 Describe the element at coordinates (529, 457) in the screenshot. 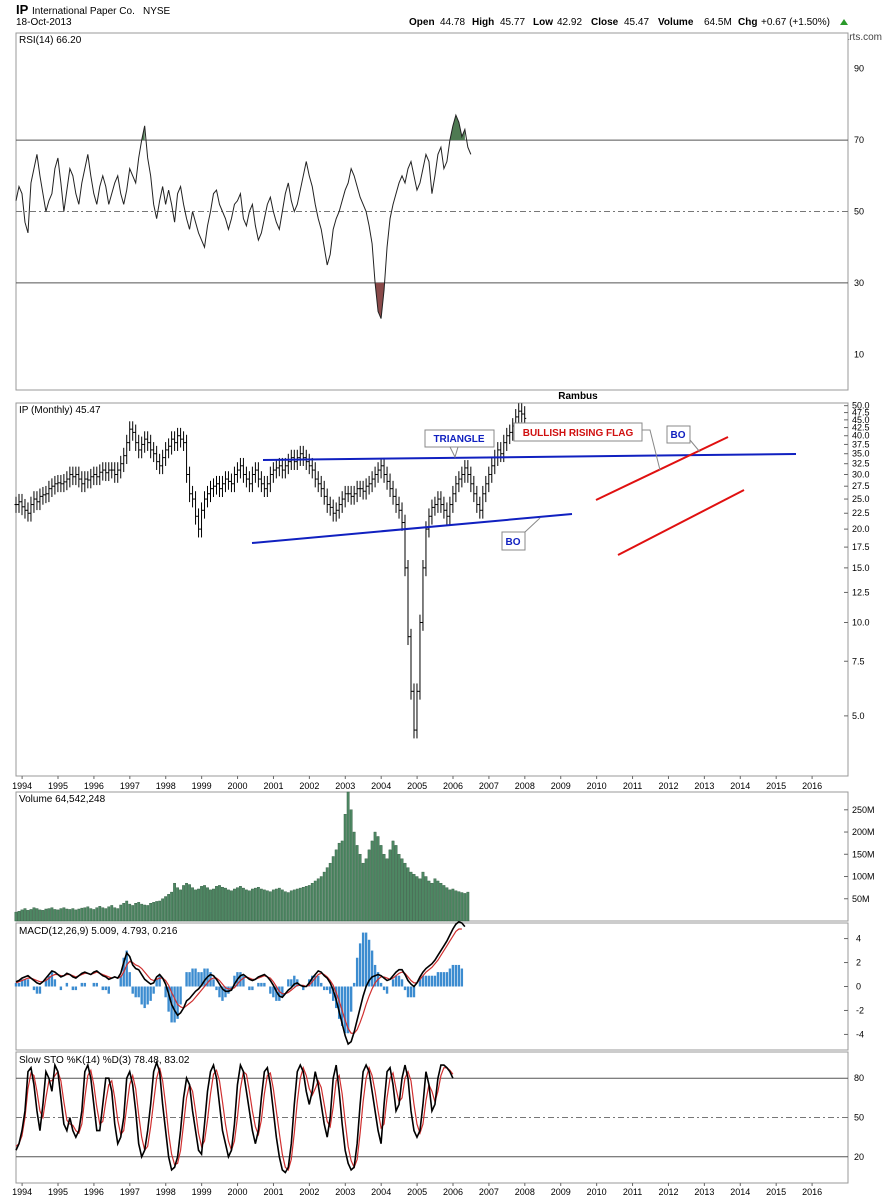

I see `triangle-upper-line` at that location.